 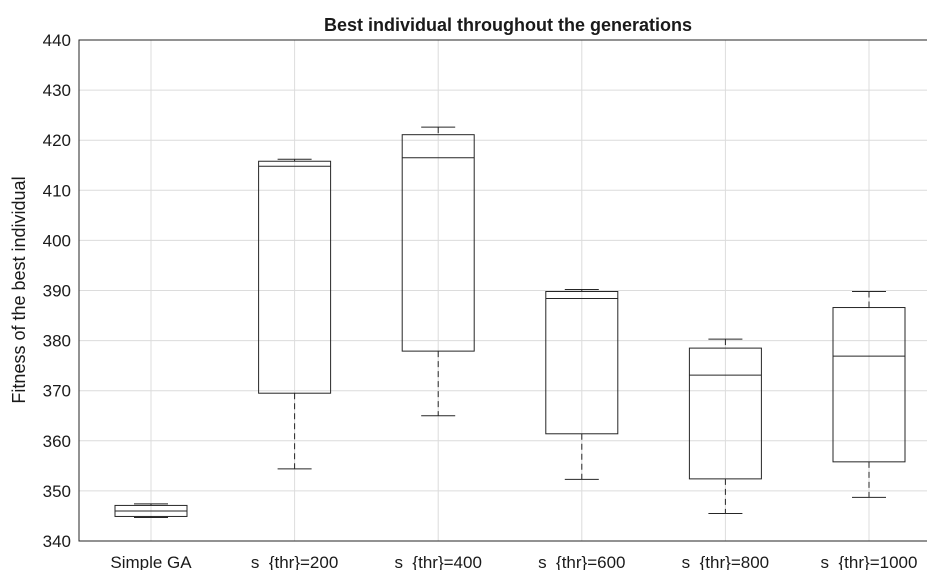 I want to click on y-tick-label: 430, so click(x=57, y=90).